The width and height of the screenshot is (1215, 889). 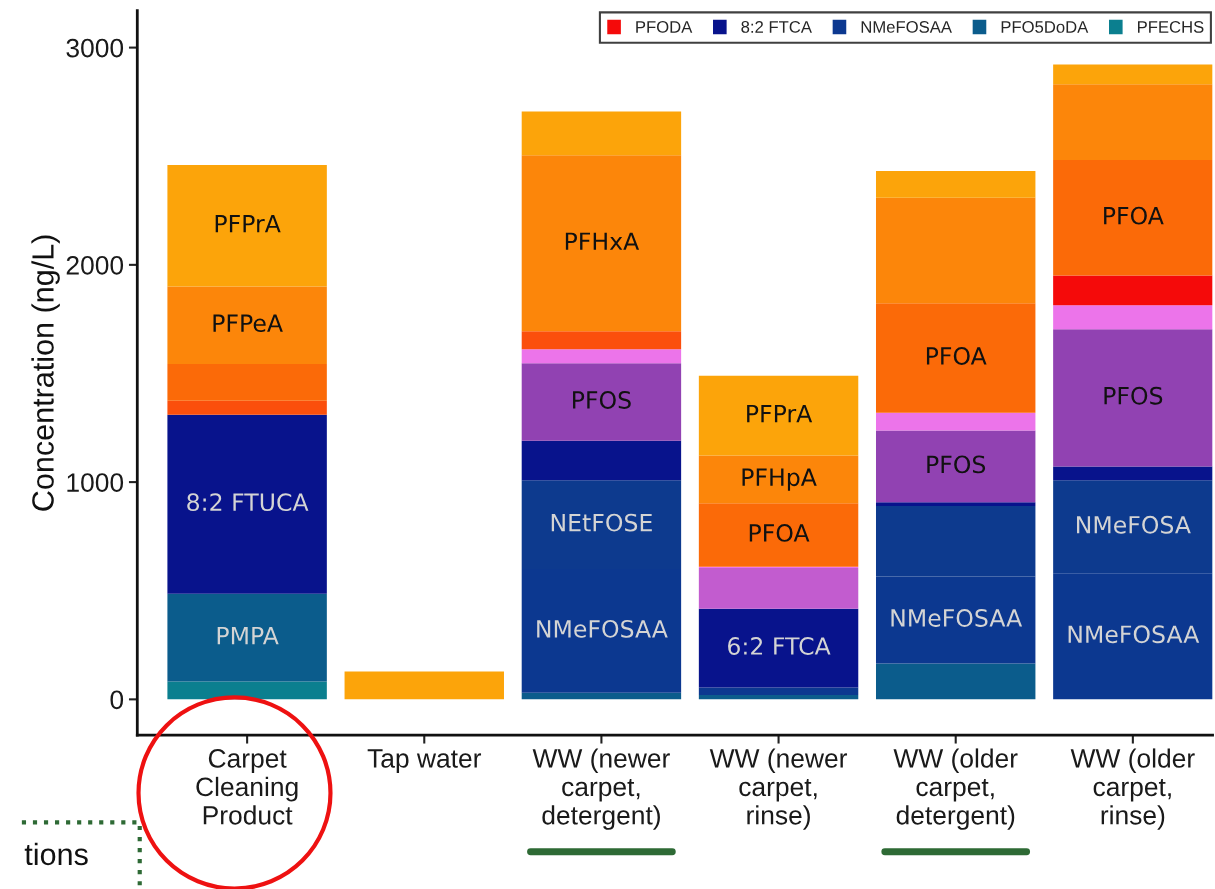 What do you see at coordinates (906, 27) in the screenshot?
I see `legend-label: NMeFOSAA` at bounding box center [906, 27].